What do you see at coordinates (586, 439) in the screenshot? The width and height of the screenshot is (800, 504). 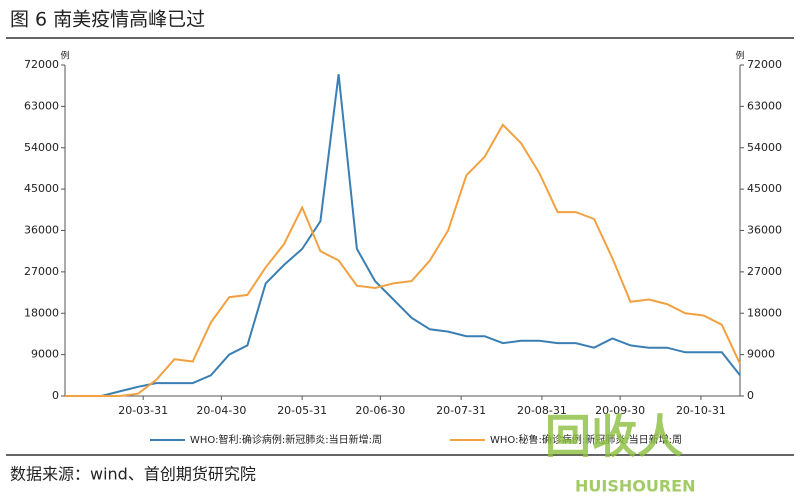 I see `legend-label: WHO:秘鲁:确诊病例:新冠肺炎:当日新增:周` at bounding box center [586, 439].